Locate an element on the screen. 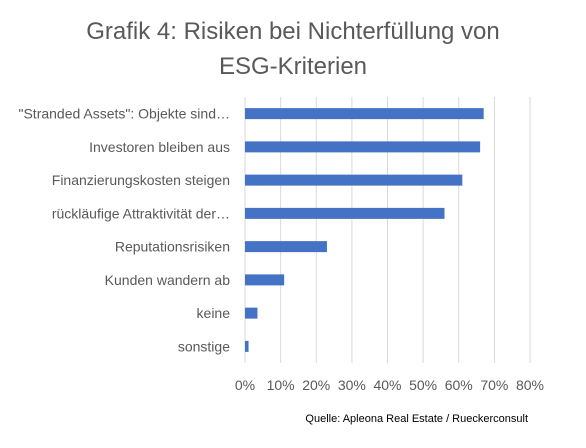 The image size is (586, 448). chart-title-line-1: Grafik 4: Risiken bei Nichterfüllung von is located at coordinates (293, 31).